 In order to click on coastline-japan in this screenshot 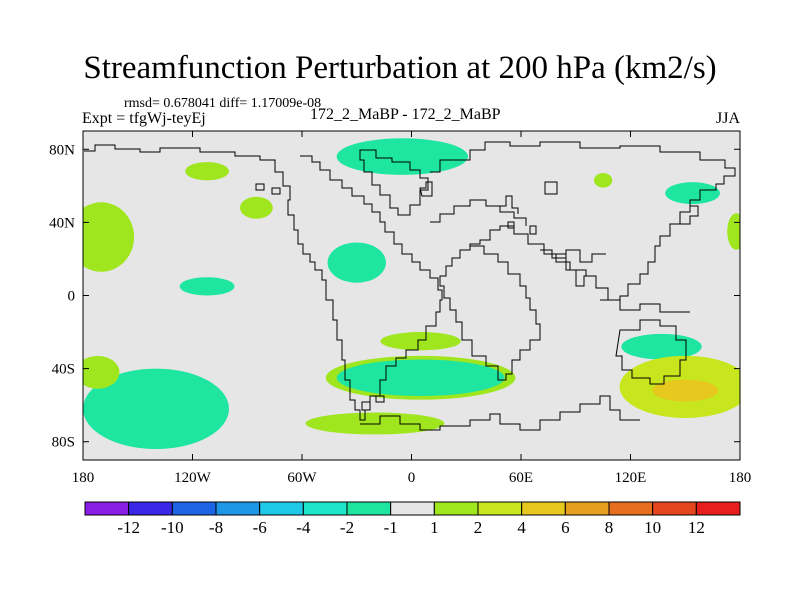, I will do `click(689, 215)`.